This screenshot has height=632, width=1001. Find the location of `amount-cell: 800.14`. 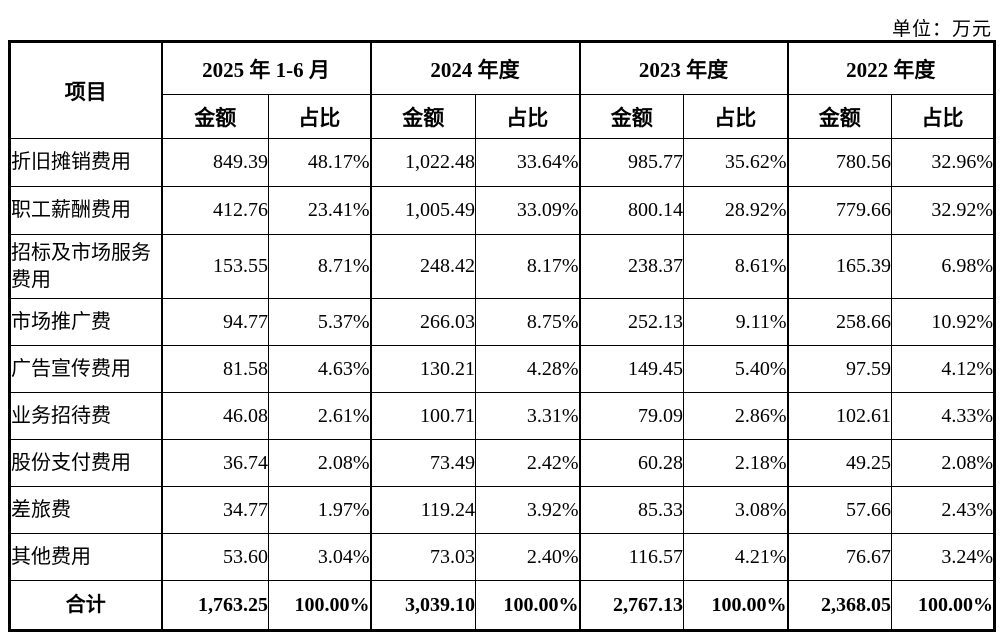

amount-cell: 800.14 is located at coordinates (631, 210).